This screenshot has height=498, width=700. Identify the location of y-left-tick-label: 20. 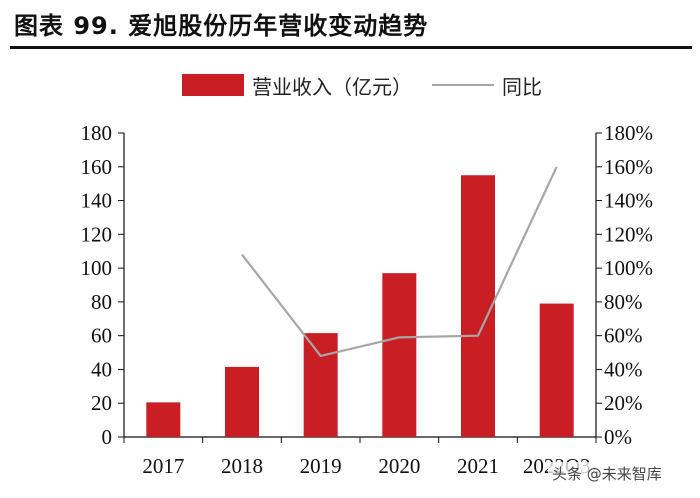
(101, 403).